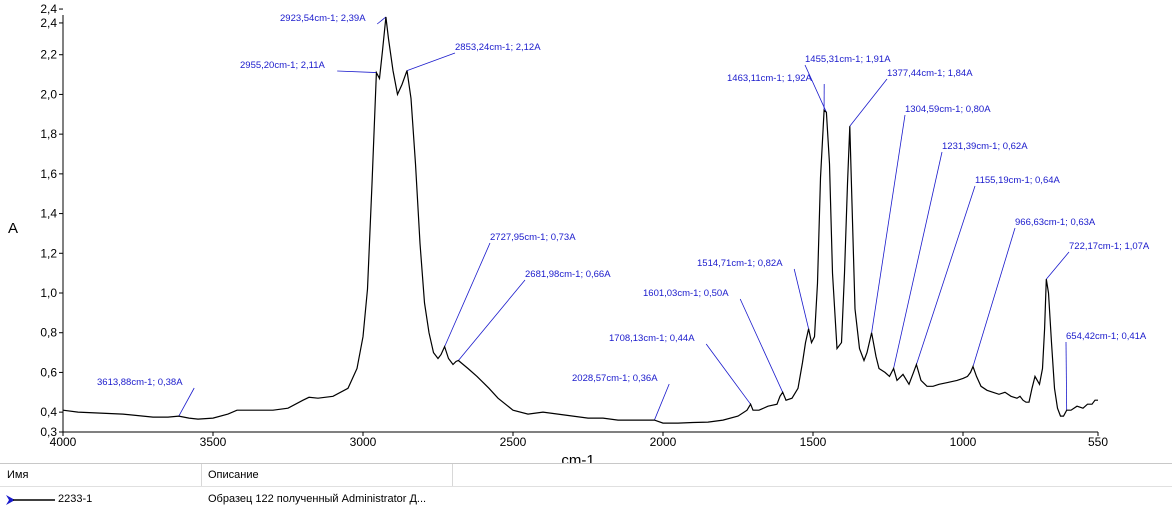 This screenshot has width=1172, height=511. What do you see at coordinates (48, 372) in the screenshot?
I see `y-tick-label: 0,6` at bounding box center [48, 372].